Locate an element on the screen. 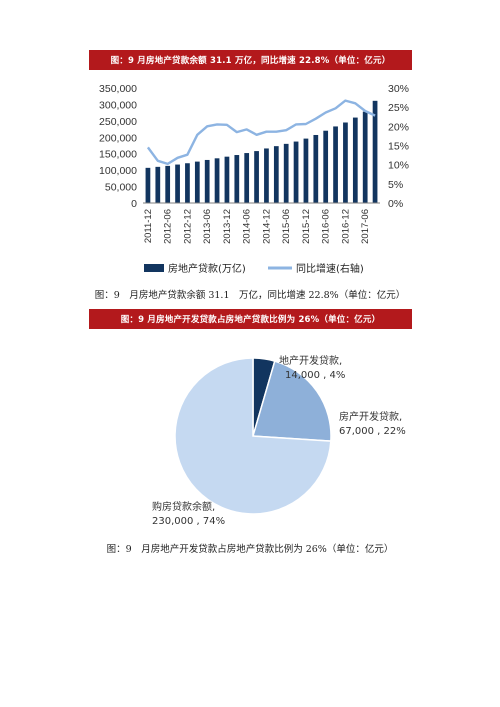 The height and width of the screenshot is (707, 500). y-right-tick-label: 25% is located at coordinates (398, 108).